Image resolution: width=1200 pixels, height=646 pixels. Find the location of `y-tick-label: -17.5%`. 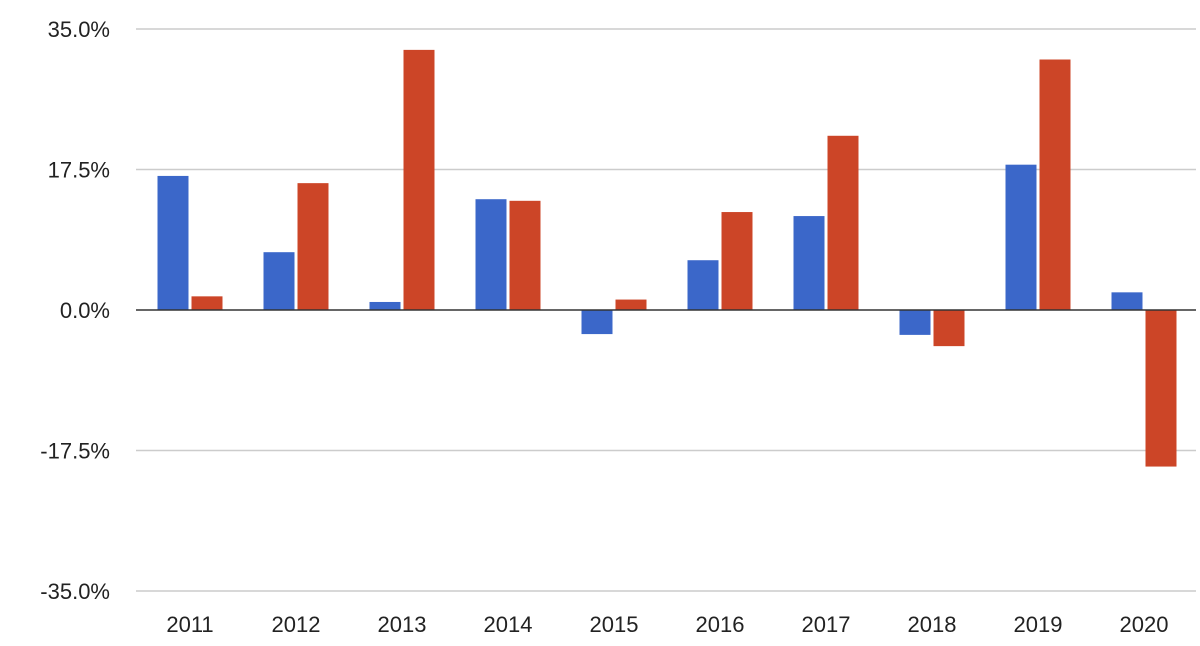

y-tick-label: -17.5% is located at coordinates (75, 451).